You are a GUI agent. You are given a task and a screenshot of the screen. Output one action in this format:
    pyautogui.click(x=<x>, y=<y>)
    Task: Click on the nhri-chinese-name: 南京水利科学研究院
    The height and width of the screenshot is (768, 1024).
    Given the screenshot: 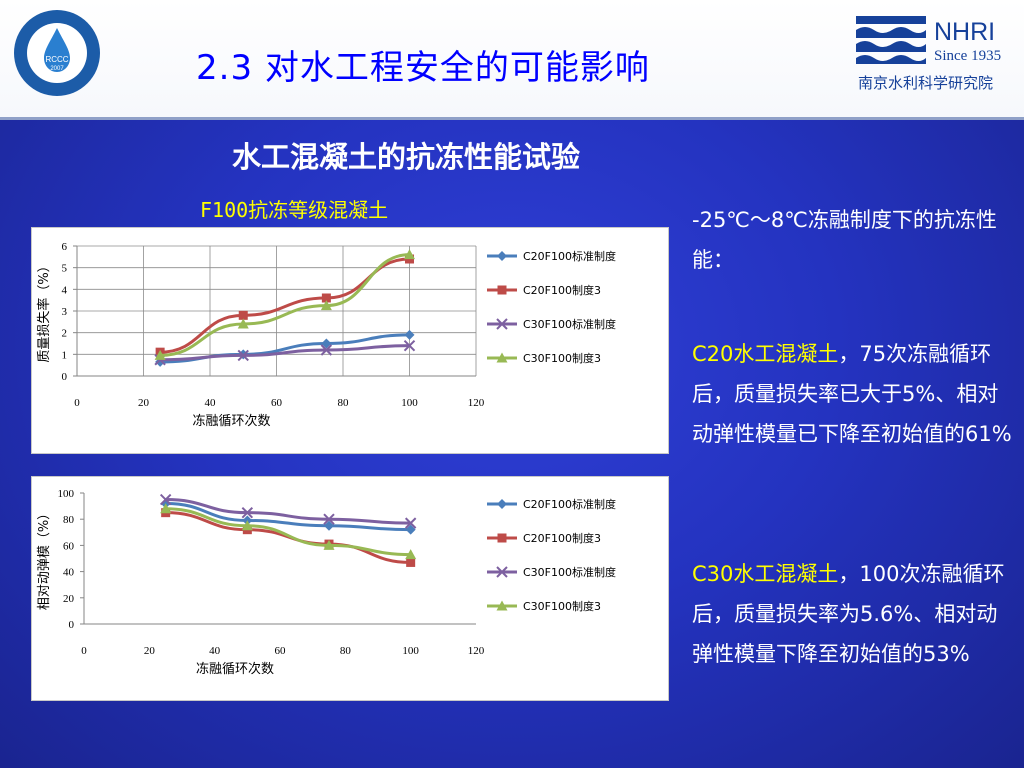 What is the action you would take?
    pyautogui.click(x=926, y=83)
    